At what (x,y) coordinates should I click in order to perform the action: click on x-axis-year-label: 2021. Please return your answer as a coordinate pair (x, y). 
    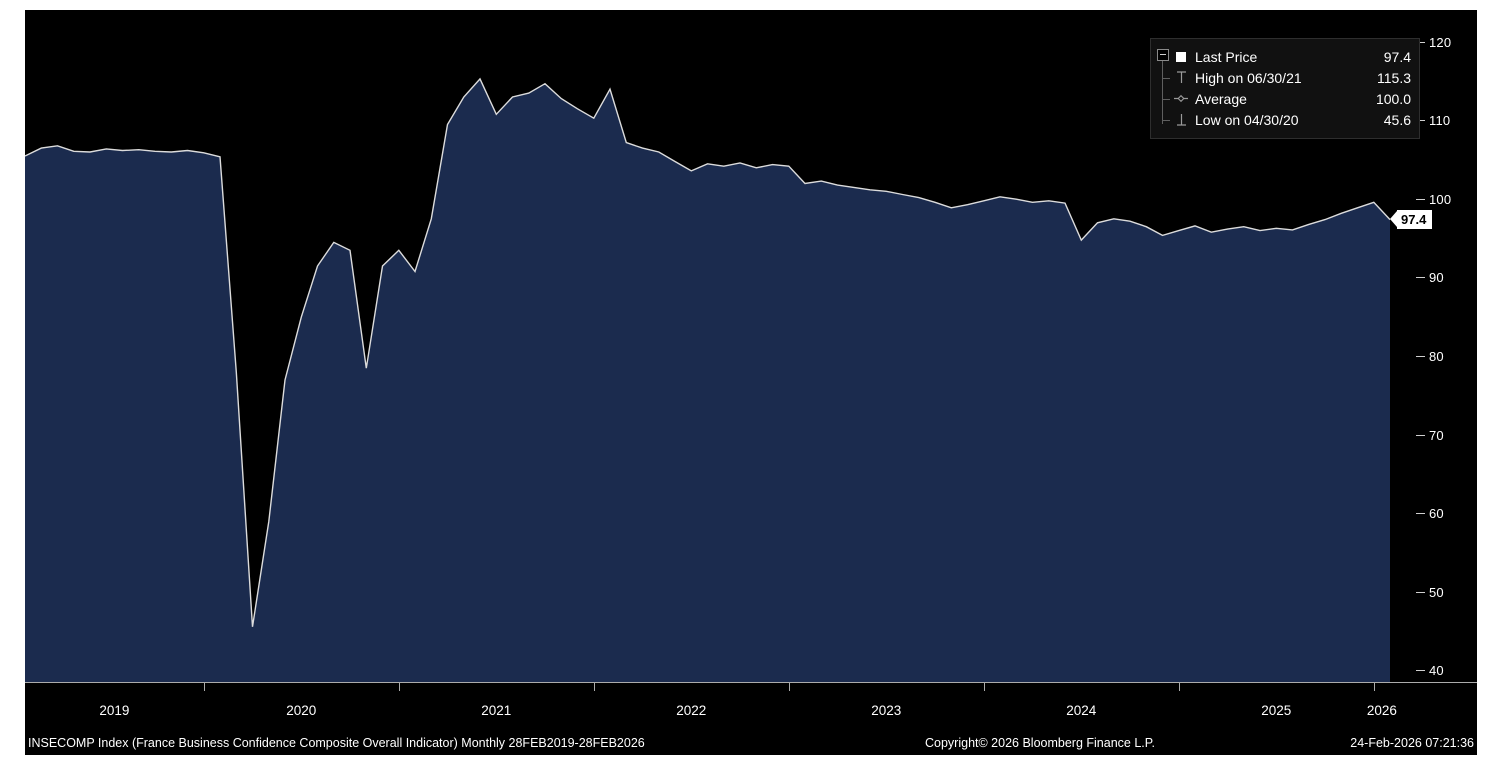
    Looking at the image, I should click on (496, 710).